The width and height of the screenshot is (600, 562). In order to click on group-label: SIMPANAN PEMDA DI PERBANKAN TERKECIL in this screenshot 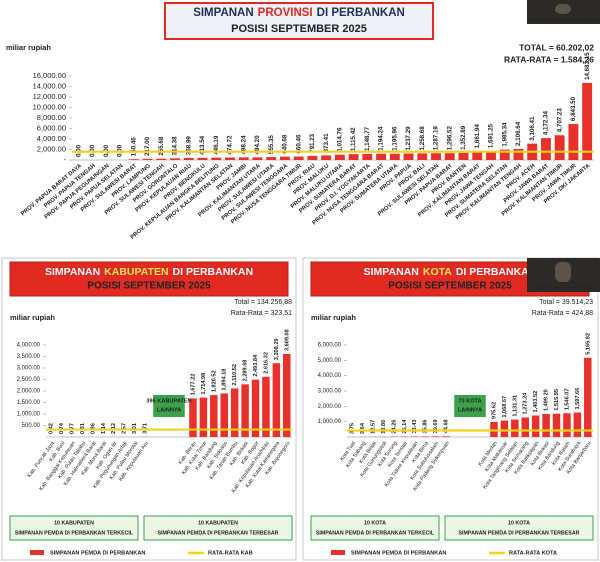, I will do `click(74, 533)`.